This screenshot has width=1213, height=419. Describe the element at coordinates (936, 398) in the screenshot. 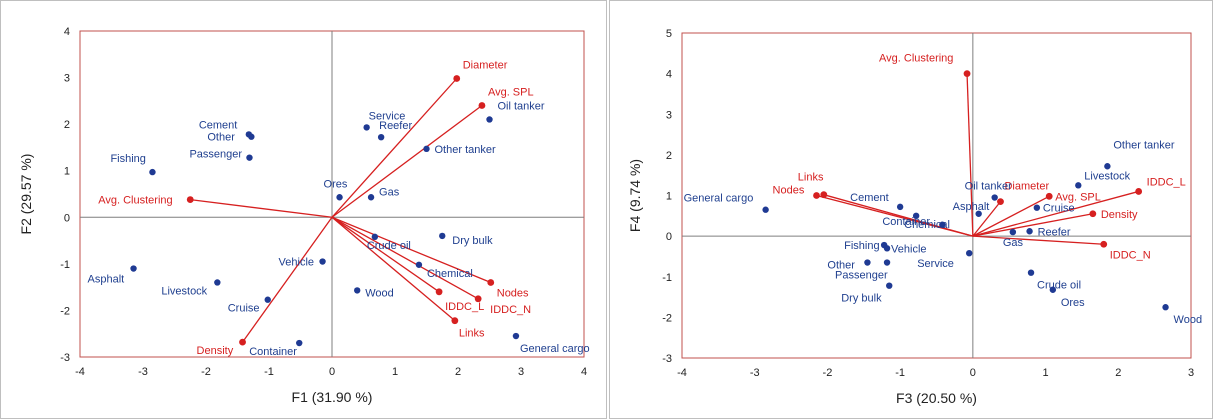

I see `x-axis-label: F3 (20.50 %)` at that location.